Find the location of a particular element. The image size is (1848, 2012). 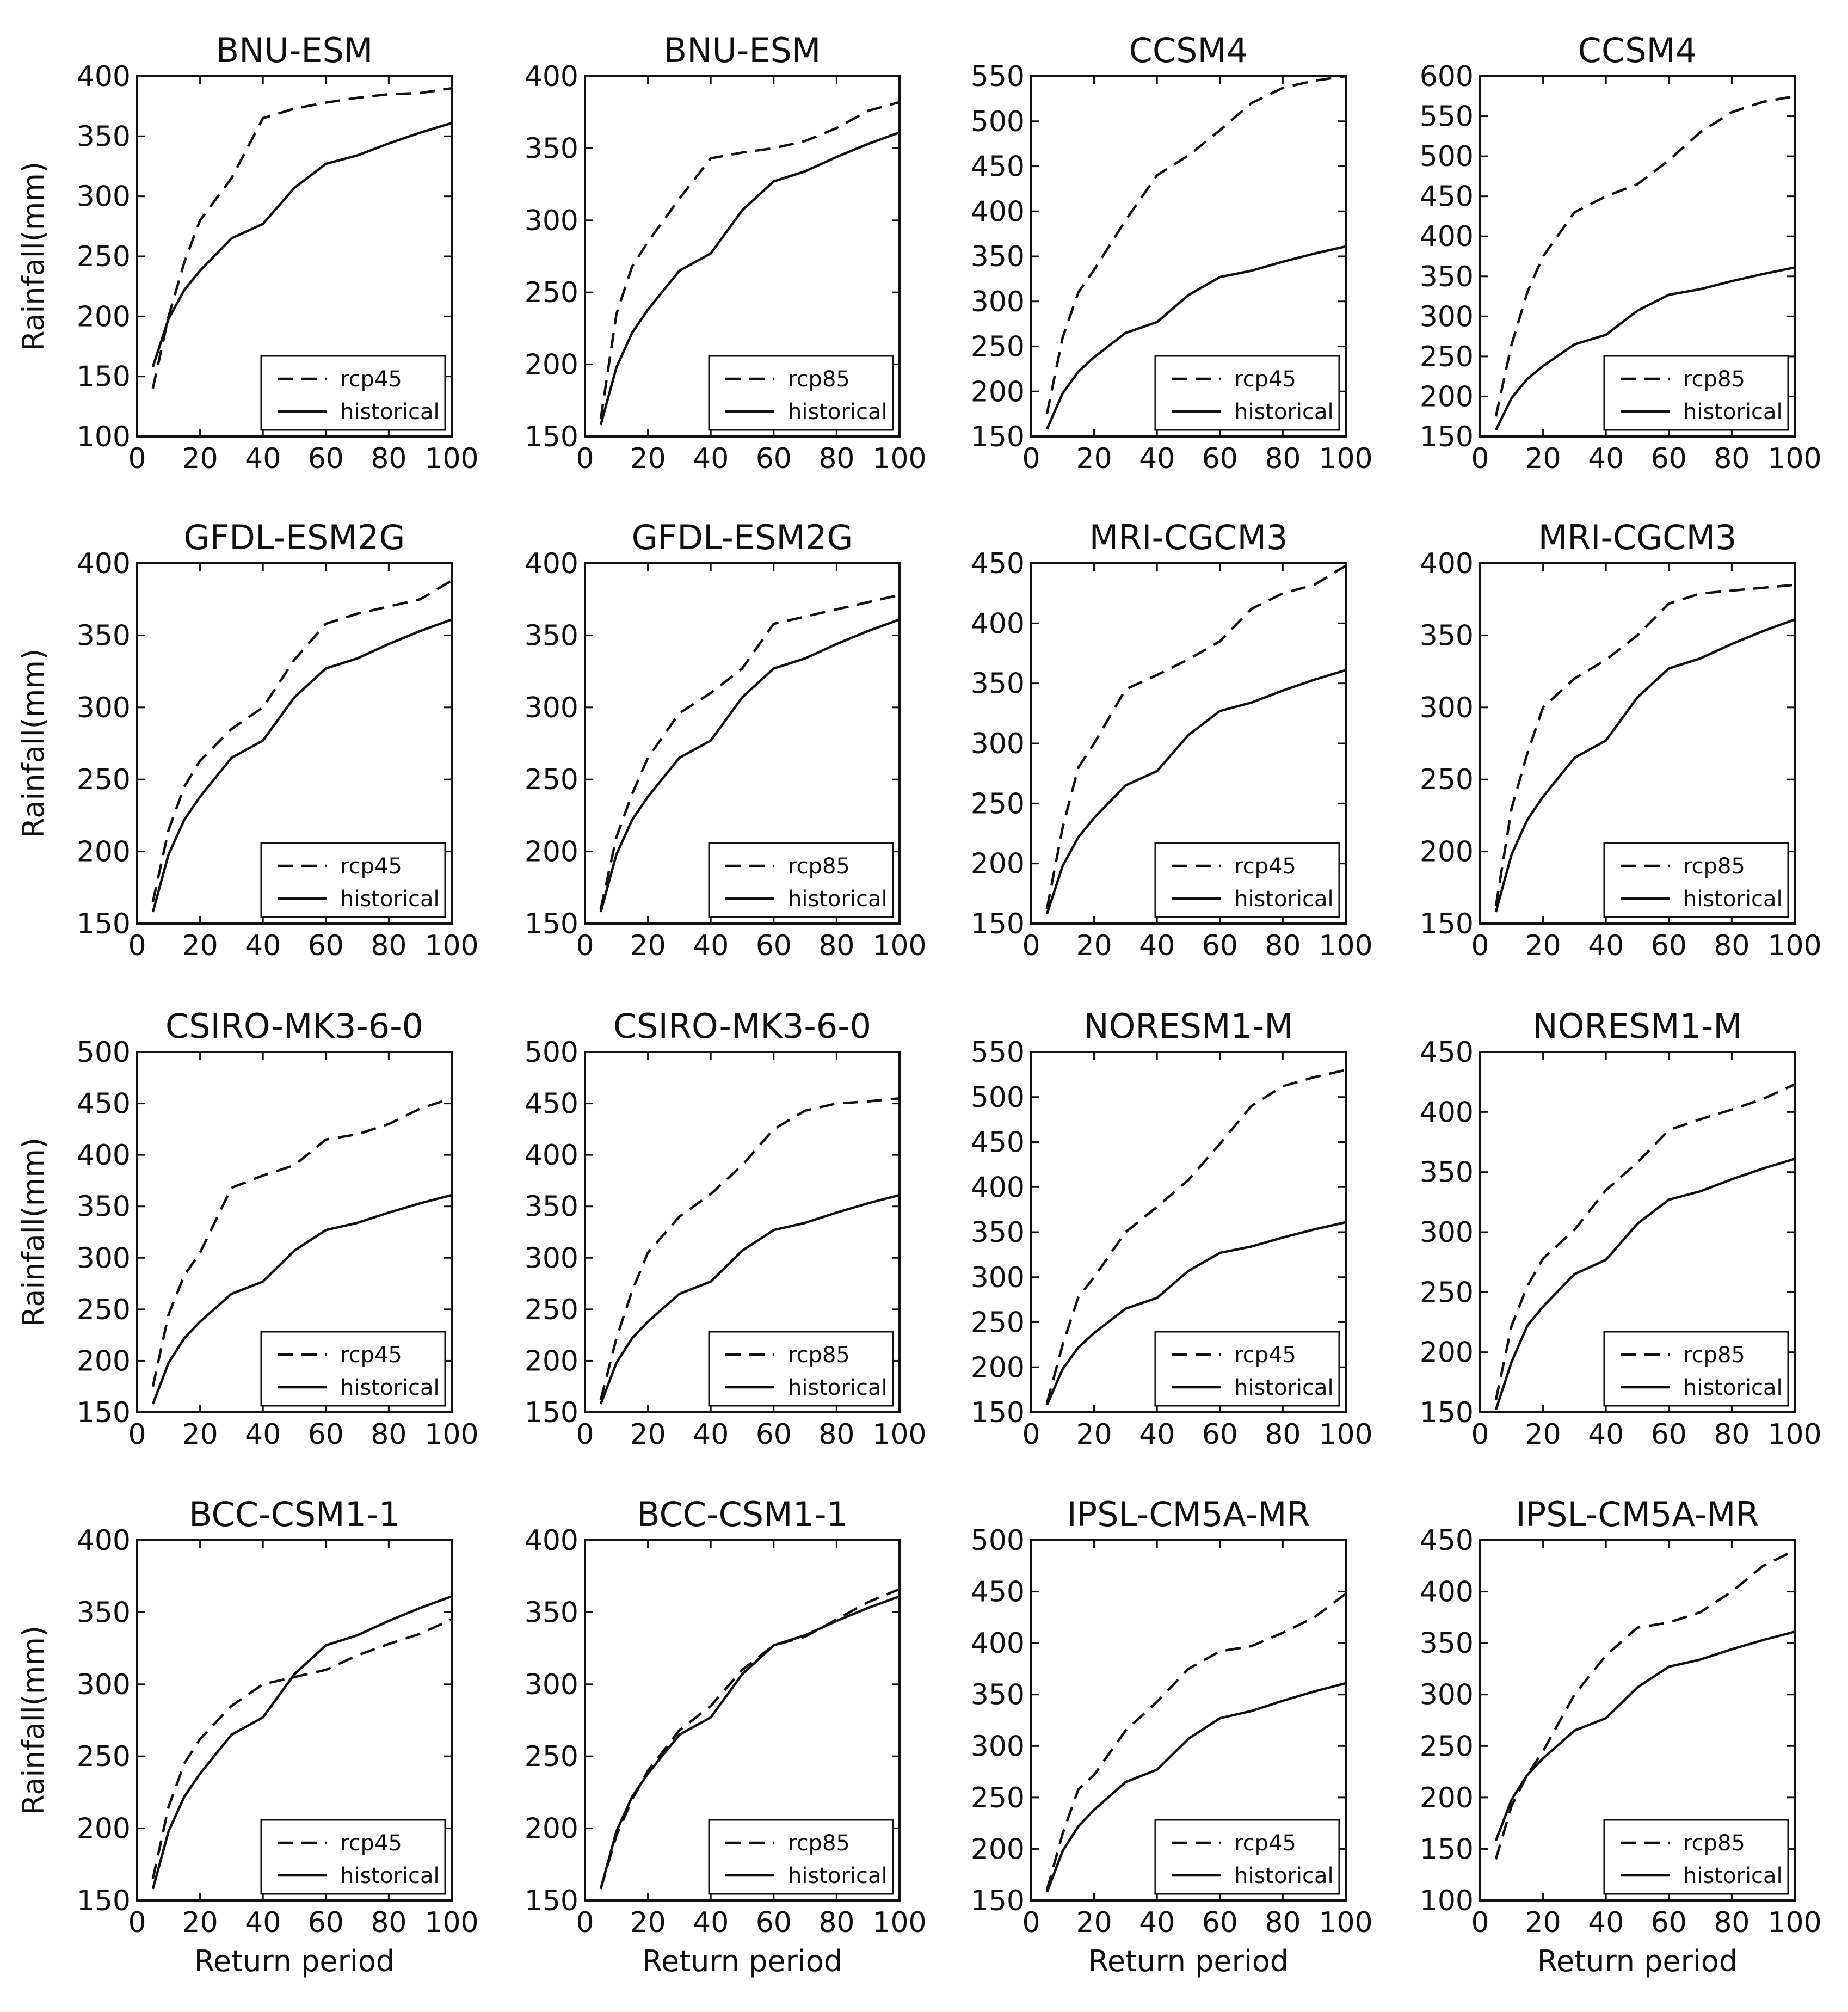

y-tick-label: 100 is located at coordinates (1447, 1901).